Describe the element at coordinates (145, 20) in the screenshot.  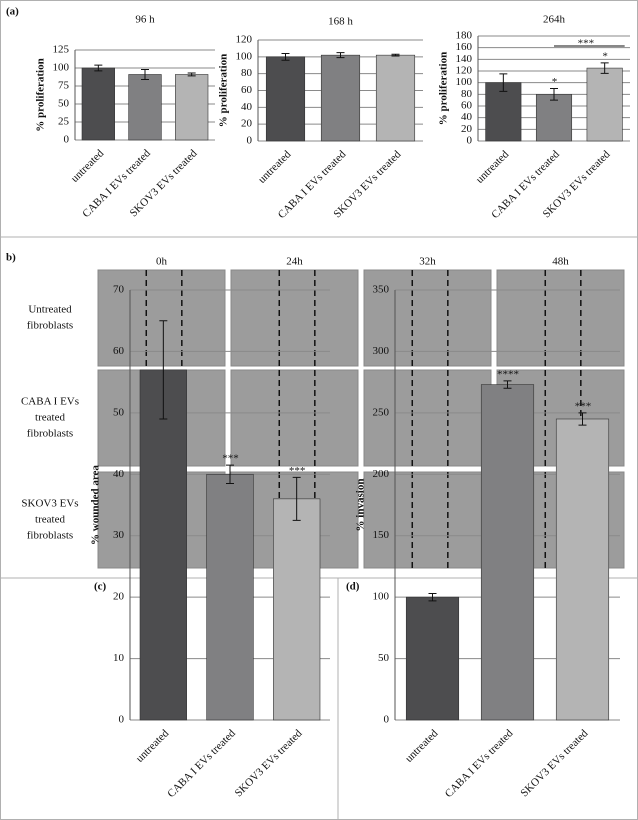
I see `chart-title: 96 h` at that location.